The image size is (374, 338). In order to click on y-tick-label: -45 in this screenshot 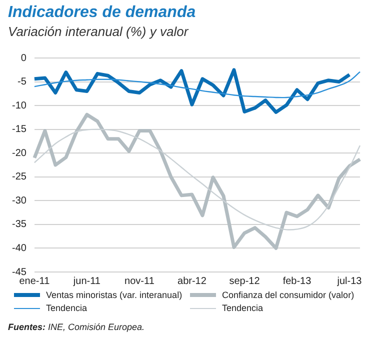, I will do `click(19, 272)`.